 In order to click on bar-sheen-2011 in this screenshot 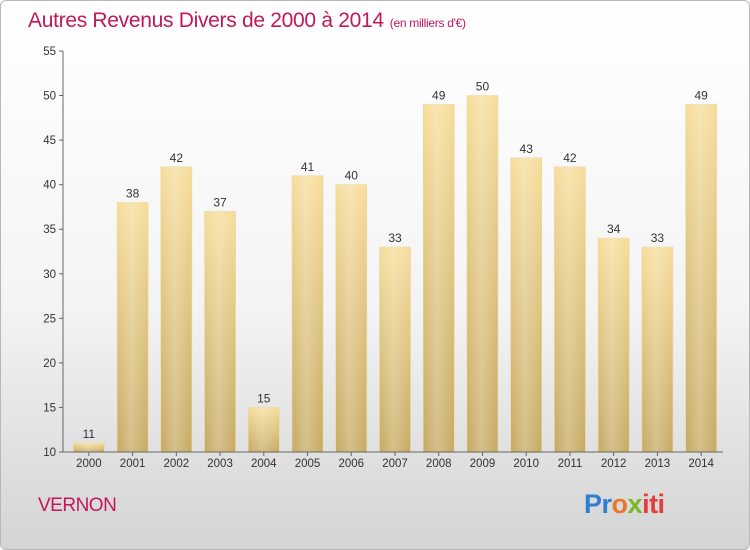, I will do `click(570, 309)`.